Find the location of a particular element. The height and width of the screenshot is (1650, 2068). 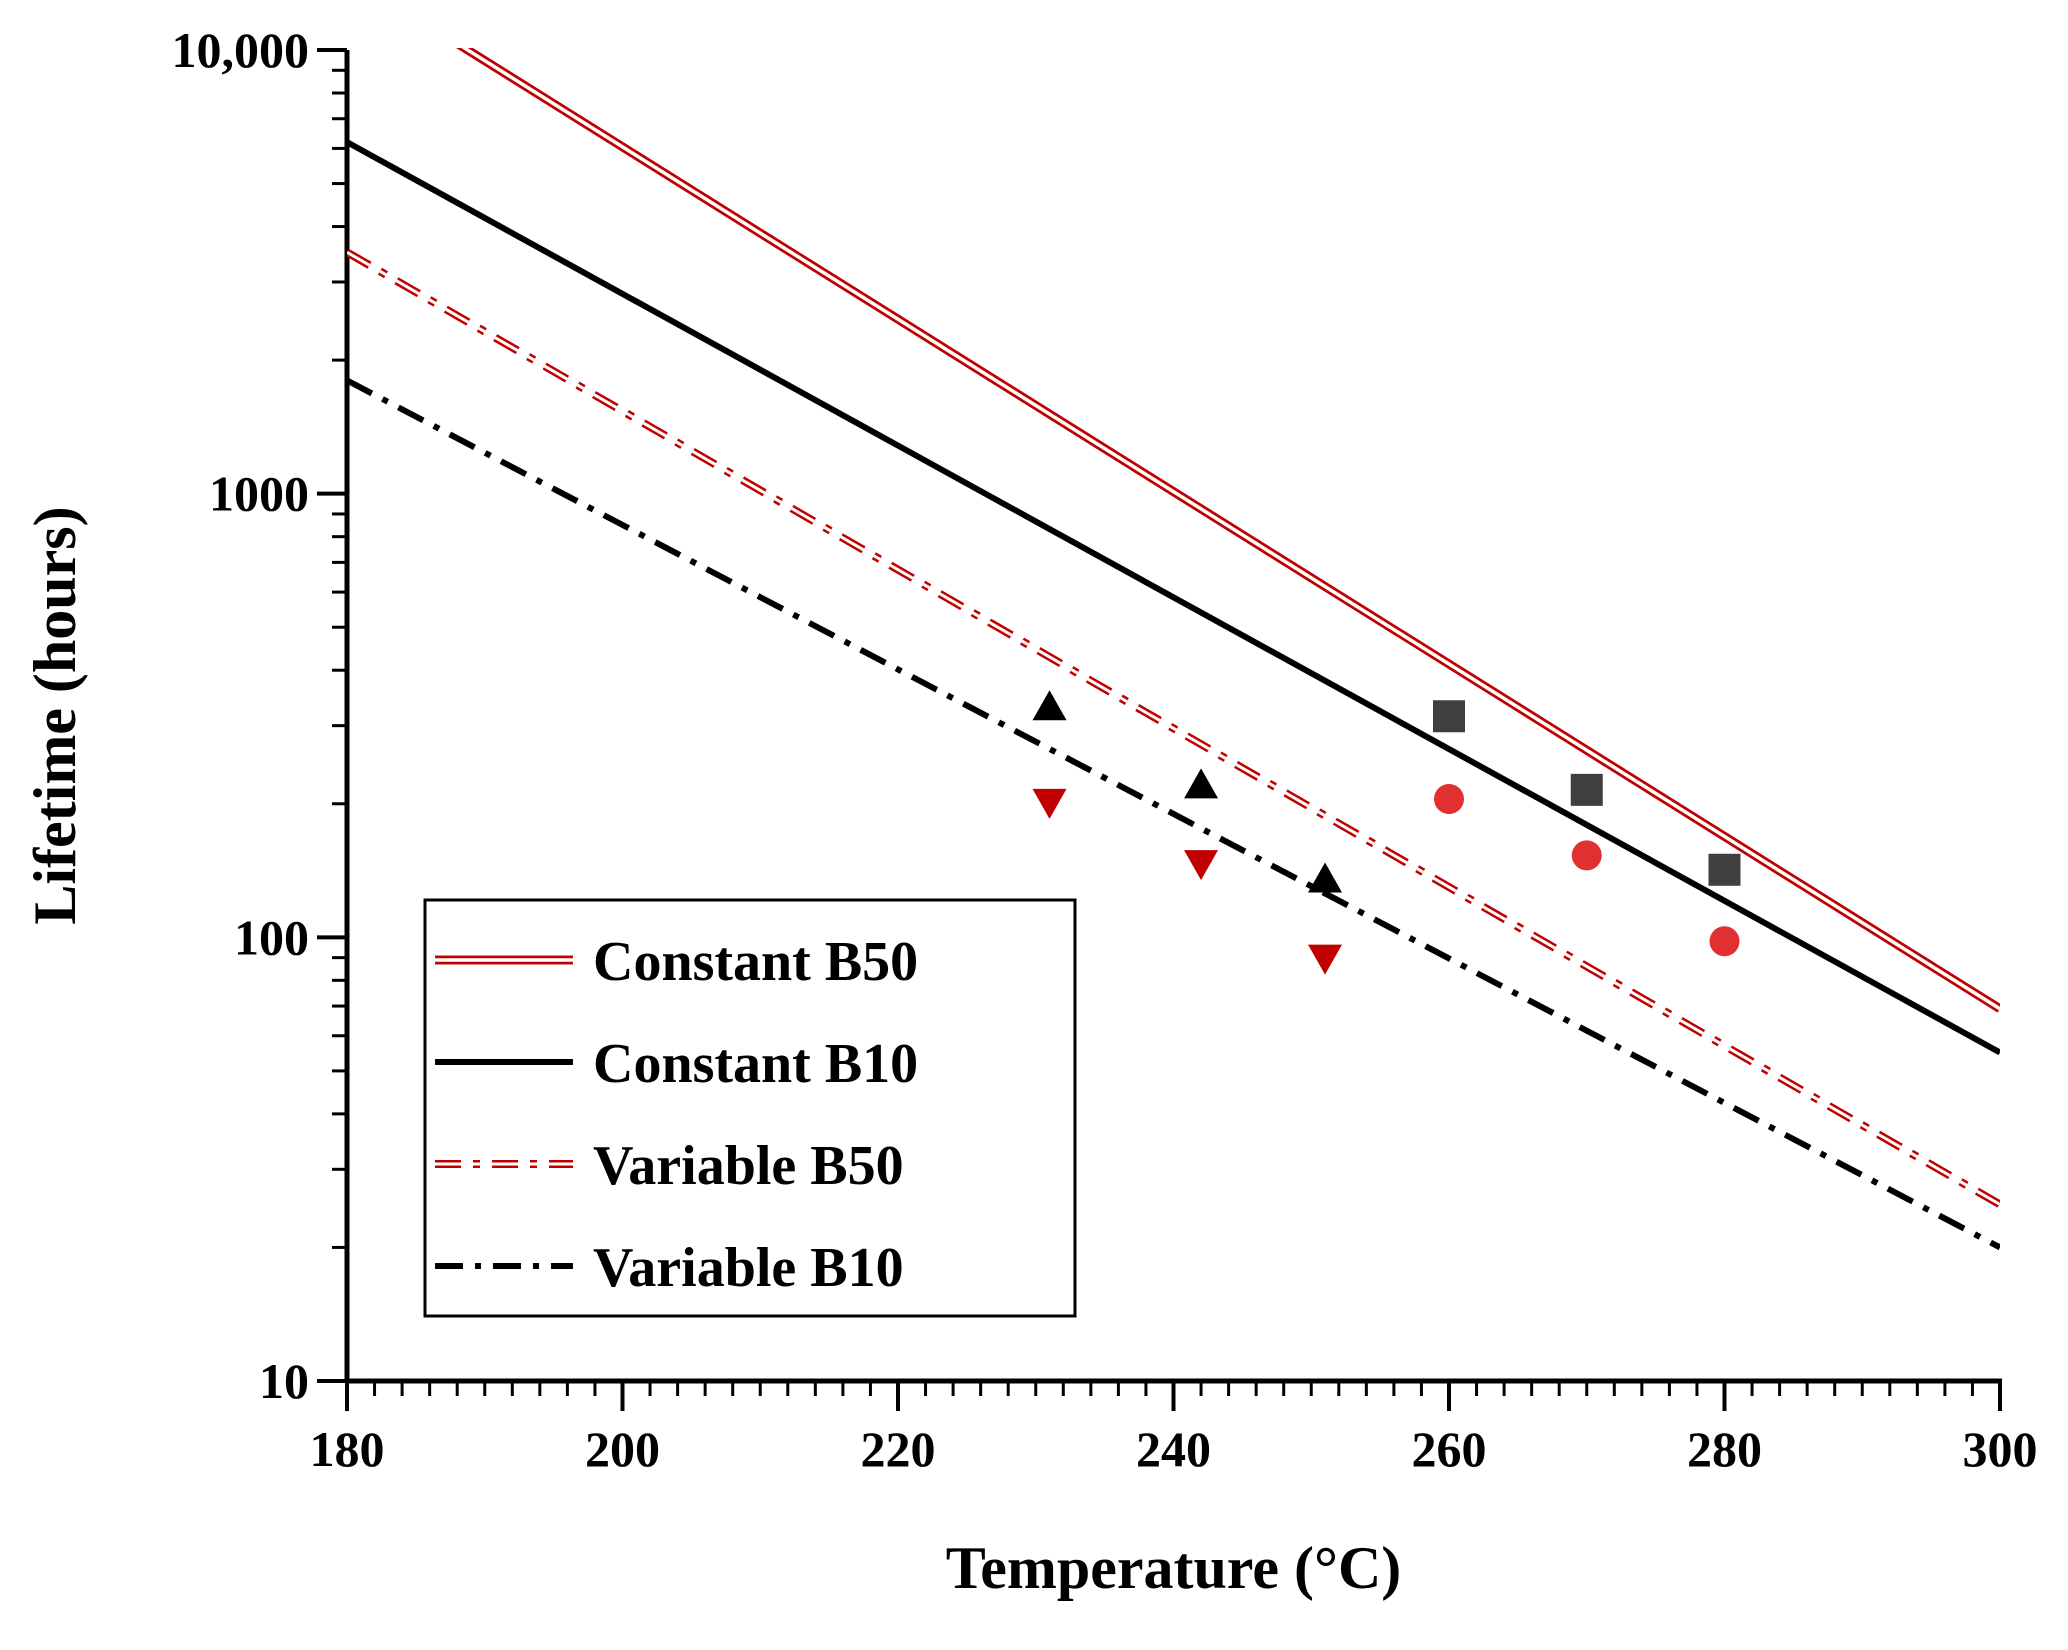

legend-label: Variable B10 is located at coordinates (748, 1268).